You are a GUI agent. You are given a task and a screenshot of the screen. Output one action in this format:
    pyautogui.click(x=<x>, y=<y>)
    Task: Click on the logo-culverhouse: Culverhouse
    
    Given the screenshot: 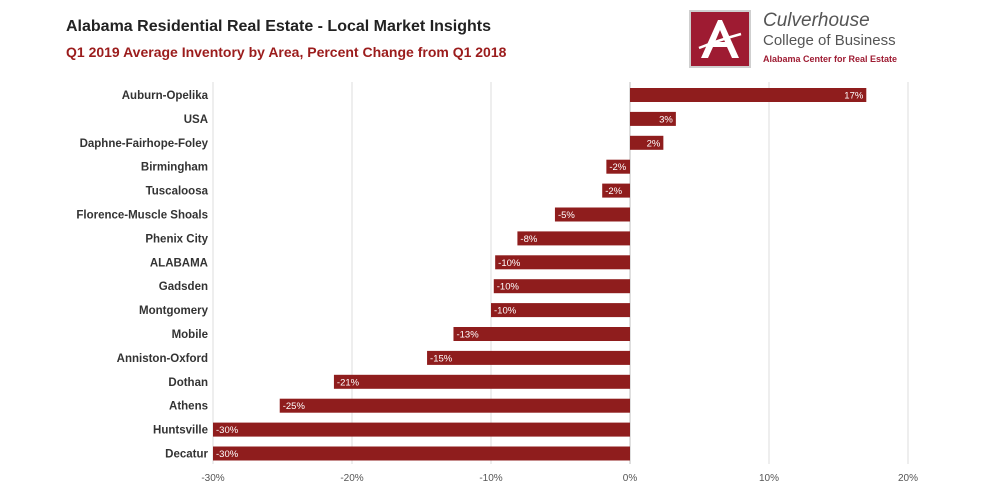 What is the action you would take?
    pyautogui.click(x=816, y=20)
    